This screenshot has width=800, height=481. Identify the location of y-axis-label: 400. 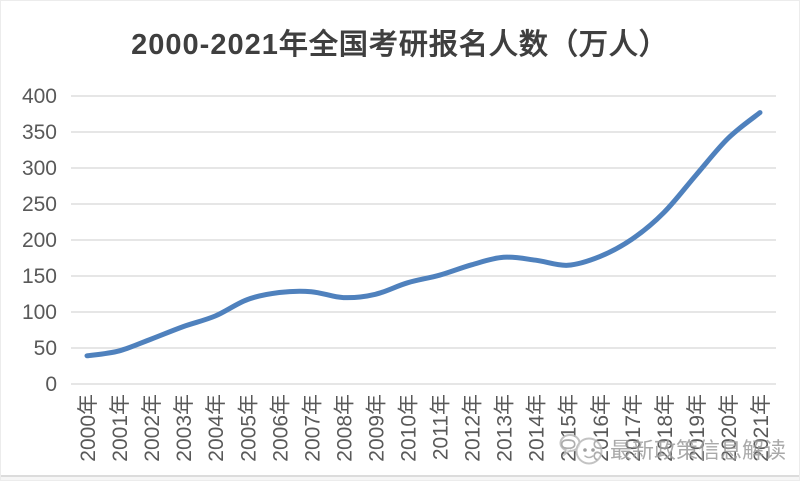
(39, 96).